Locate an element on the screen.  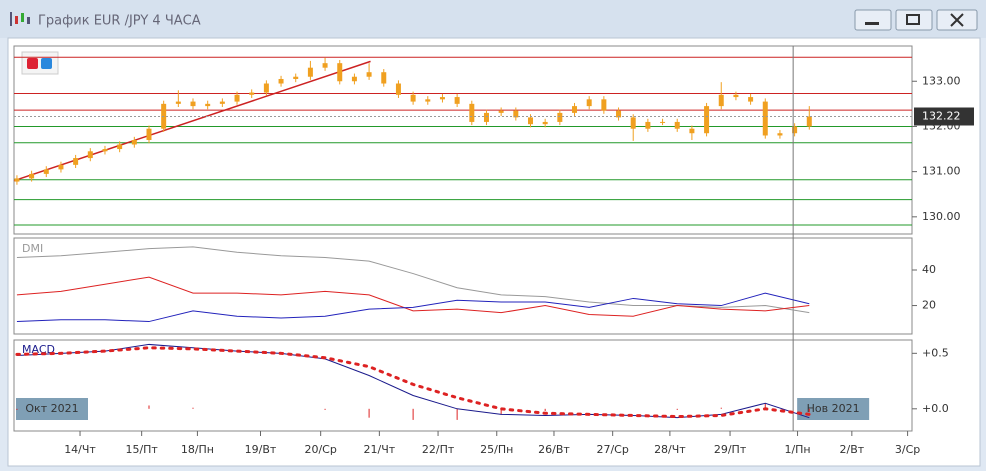
period-label: Окт 2021 is located at coordinates (51, 408).